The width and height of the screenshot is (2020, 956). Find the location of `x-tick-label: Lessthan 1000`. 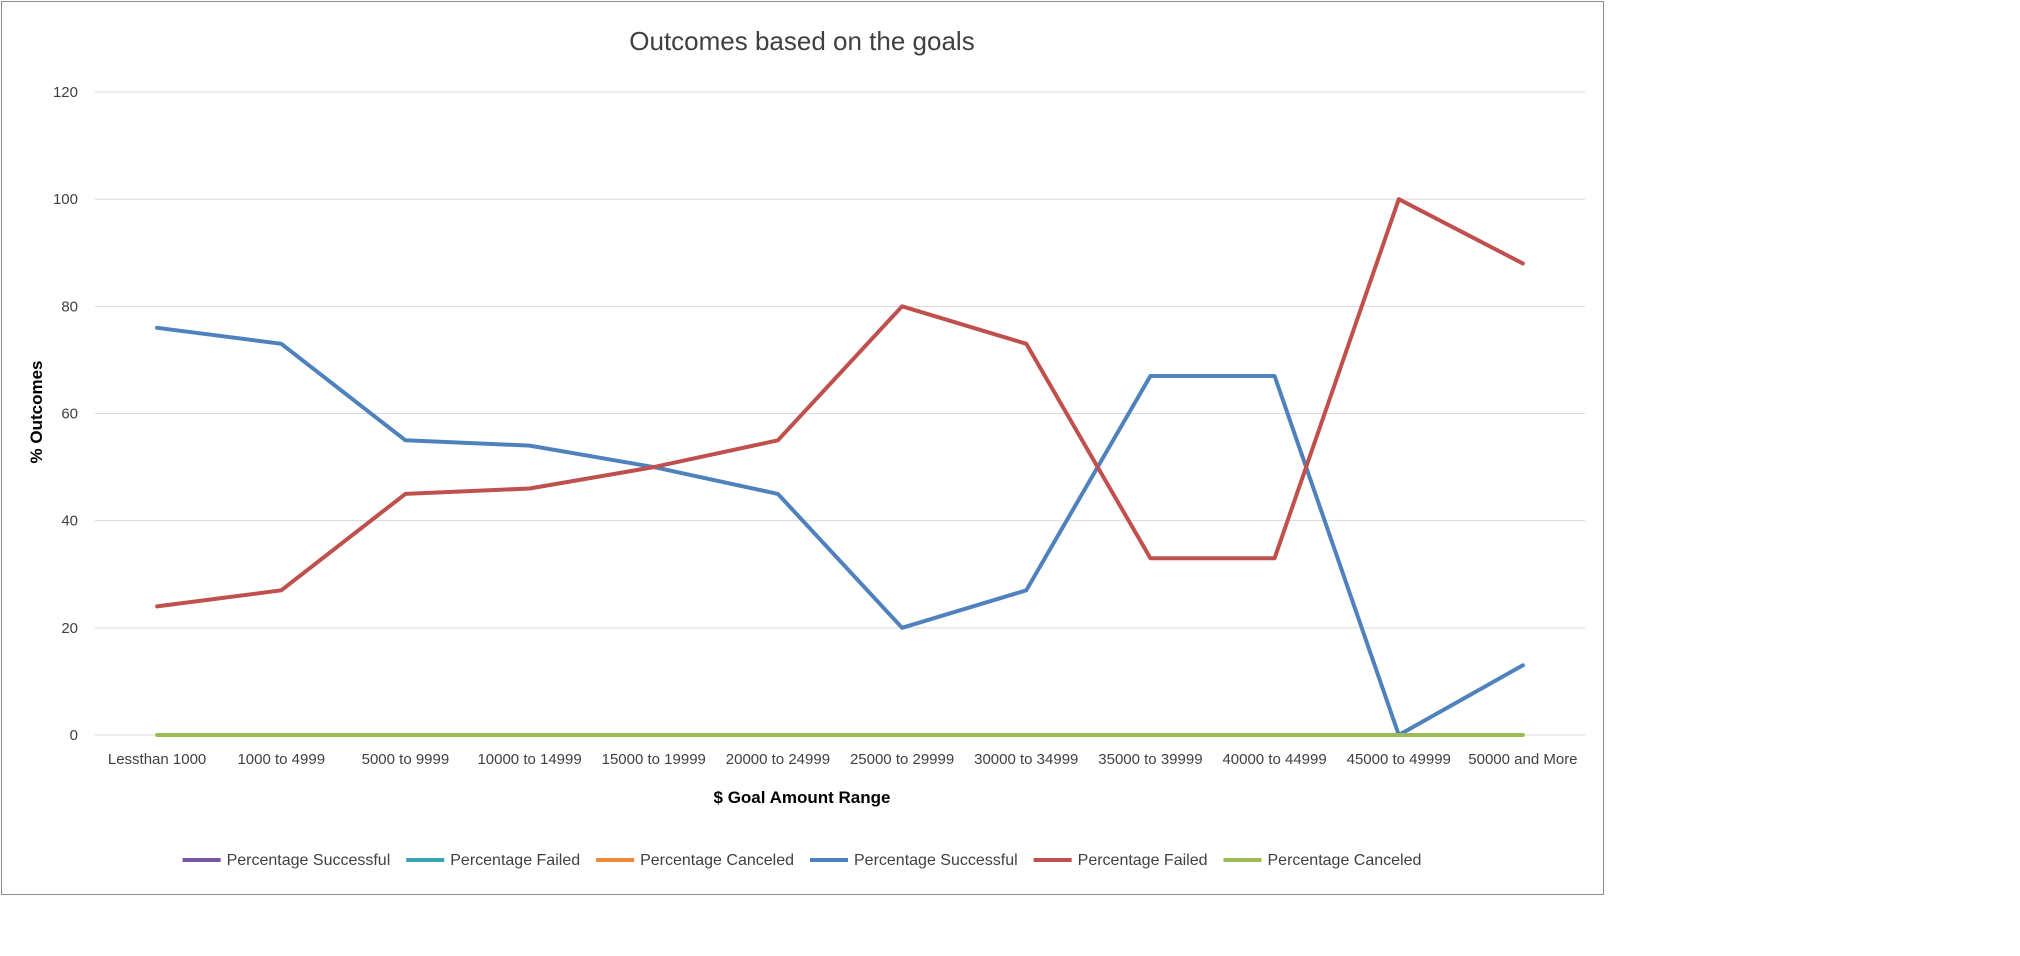

x-tick-label: Lessthan 1000 is located at coordinates (157, 759).